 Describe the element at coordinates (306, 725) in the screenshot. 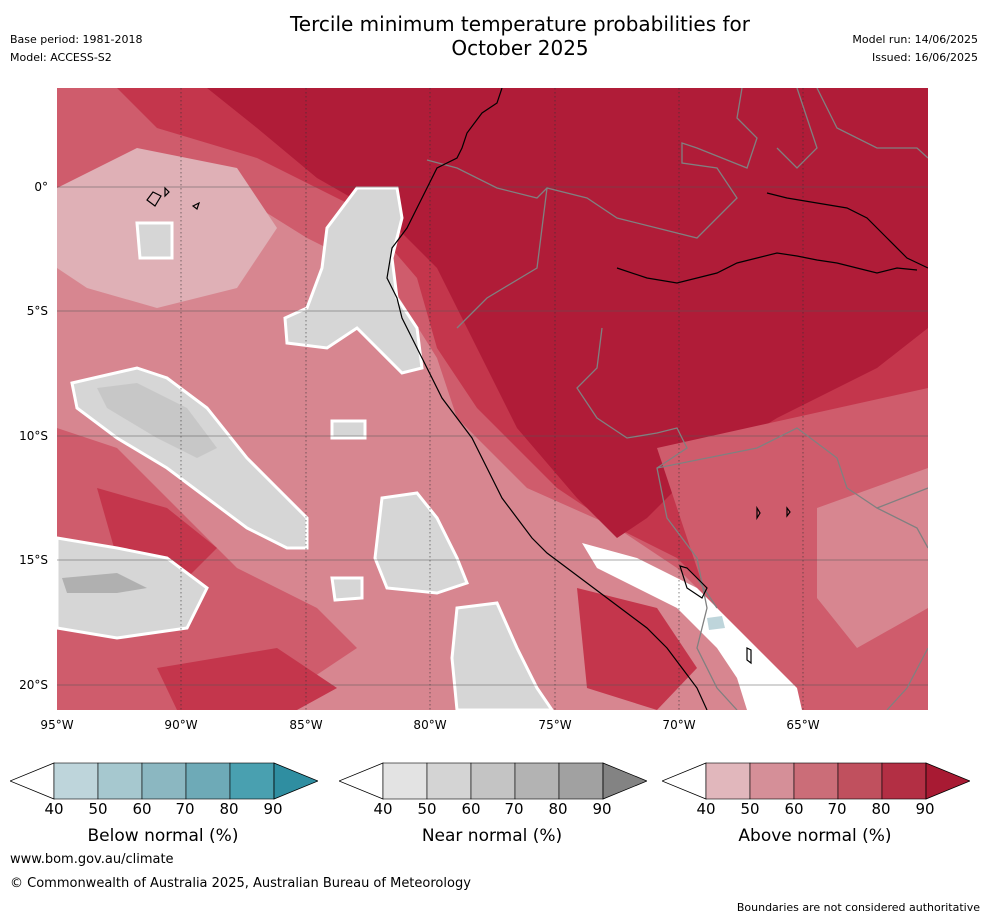

I see `lon-label-85w: 85°W` at that location.